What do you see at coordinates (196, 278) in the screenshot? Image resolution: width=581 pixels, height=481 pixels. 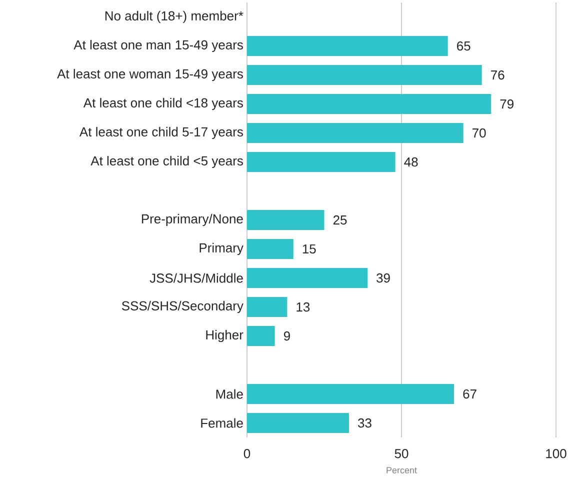 I see `y-tick-label: JSS/JHS/Middle` at bounding box center [196, 278].